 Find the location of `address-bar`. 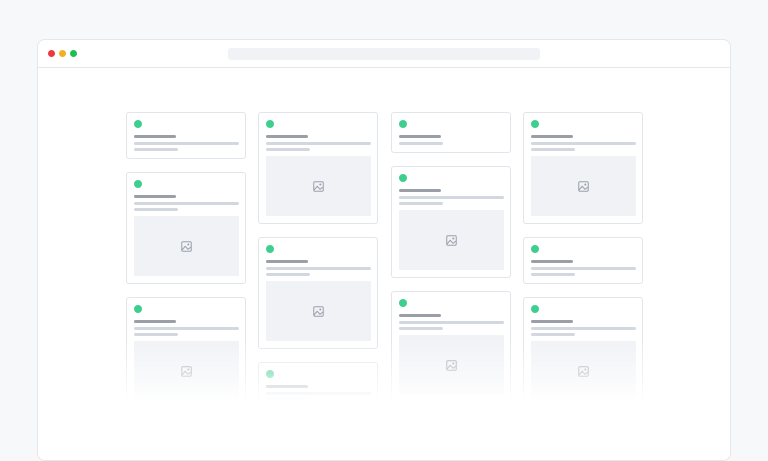

address-bar is located at coordinates (384, 54).